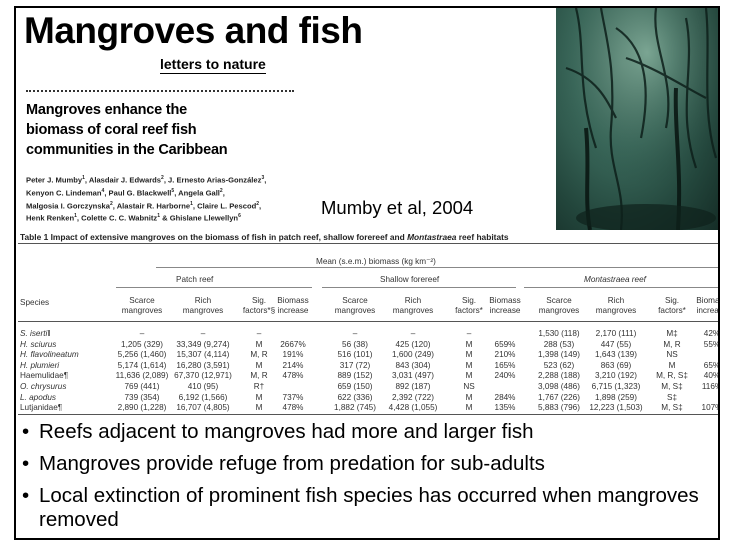 This screenshot has width=740, height=549. Describe the element at coordinates (38, 344) in the screenshot. I see `species-cell: H. sciurus` at that location.